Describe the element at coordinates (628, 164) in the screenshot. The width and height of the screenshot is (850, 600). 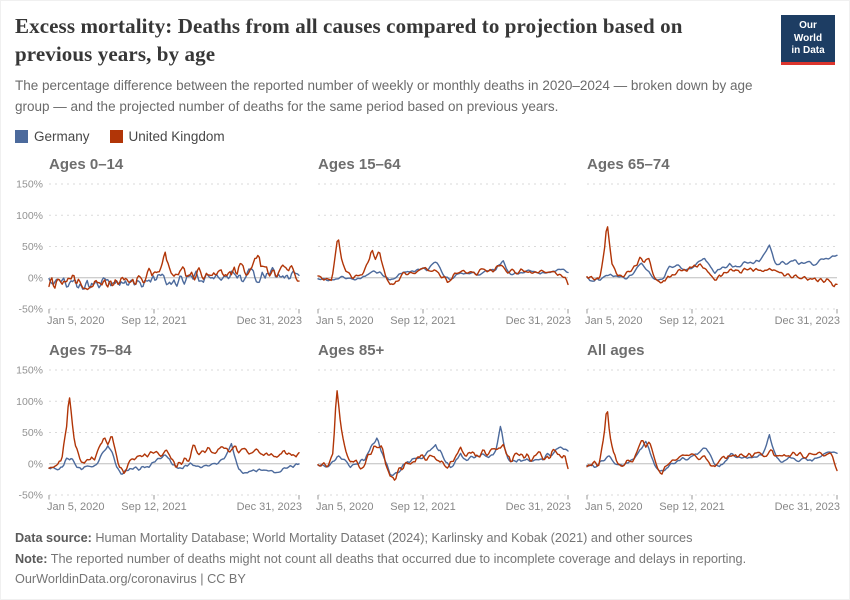
I see `chart-title-ages-65-74: Ages 65–74` at that location.